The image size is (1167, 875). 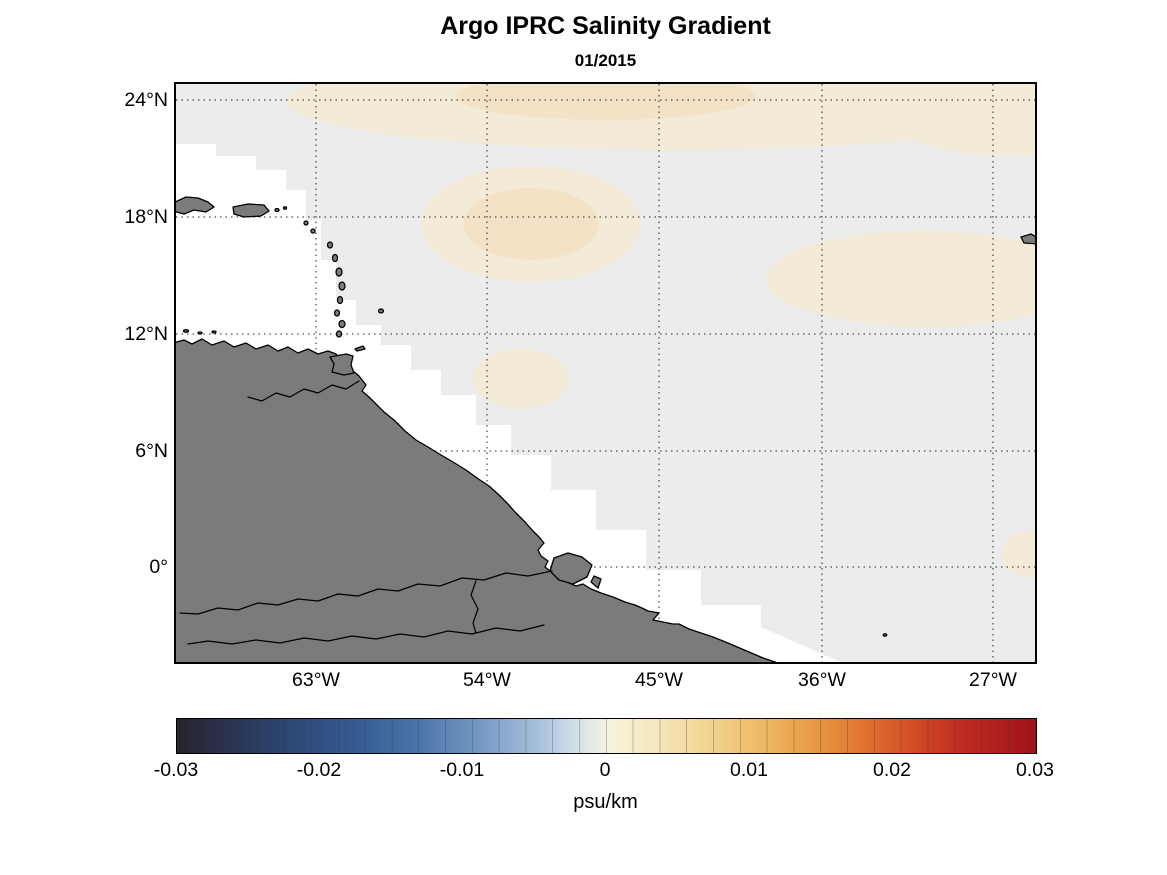 What do you see at coordinates (360, 348) in the screenshot?
I see `tobago` at bounding box center [360, 348].